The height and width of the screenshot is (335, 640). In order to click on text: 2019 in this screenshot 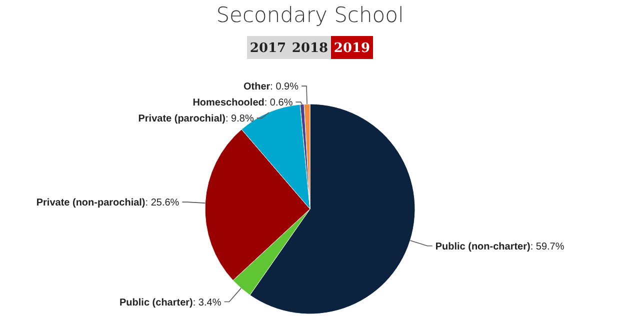, I will do `click(352, 48)`.